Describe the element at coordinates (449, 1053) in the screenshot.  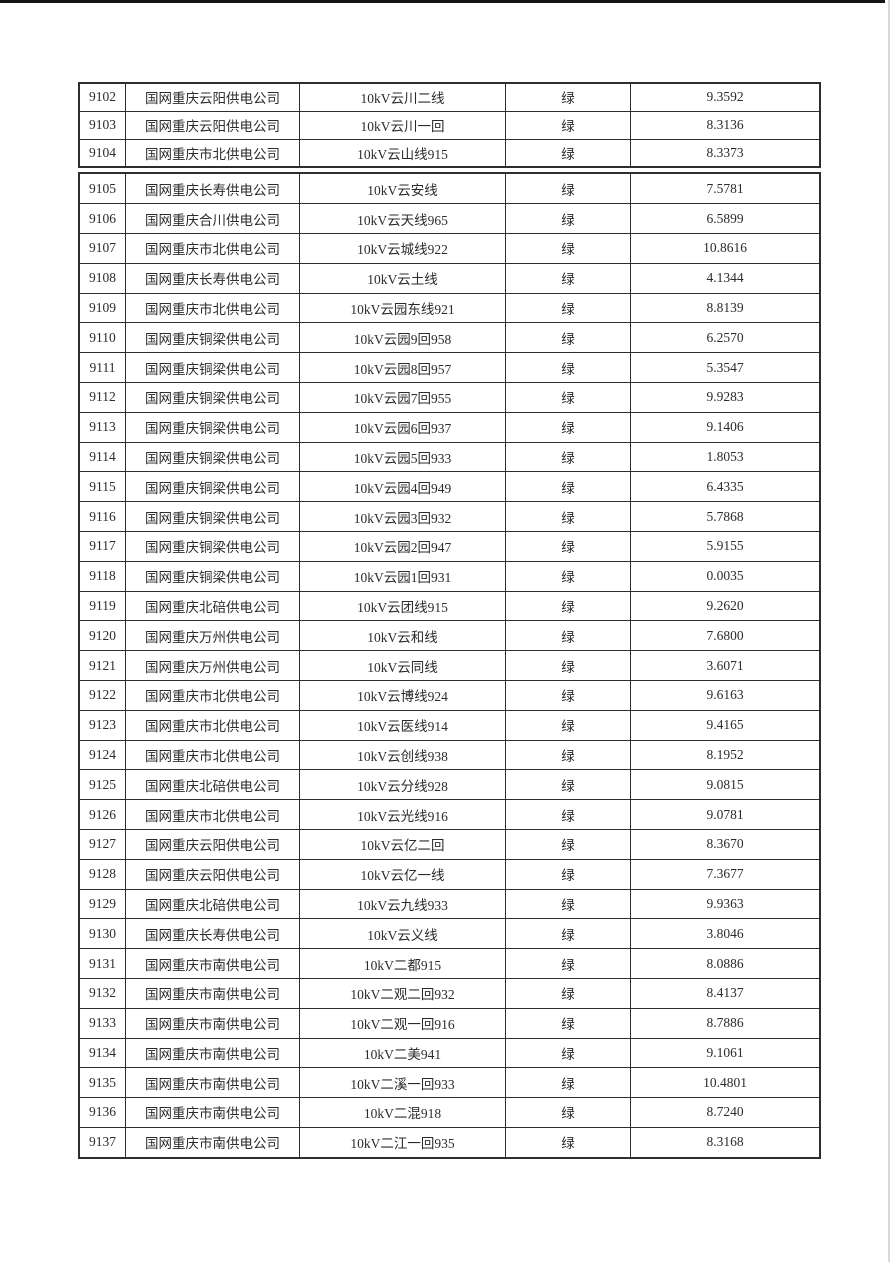
I see `table-row: 9134 国网重庆市南供电公司 10kV二美941 绿 9.1061` at that location.